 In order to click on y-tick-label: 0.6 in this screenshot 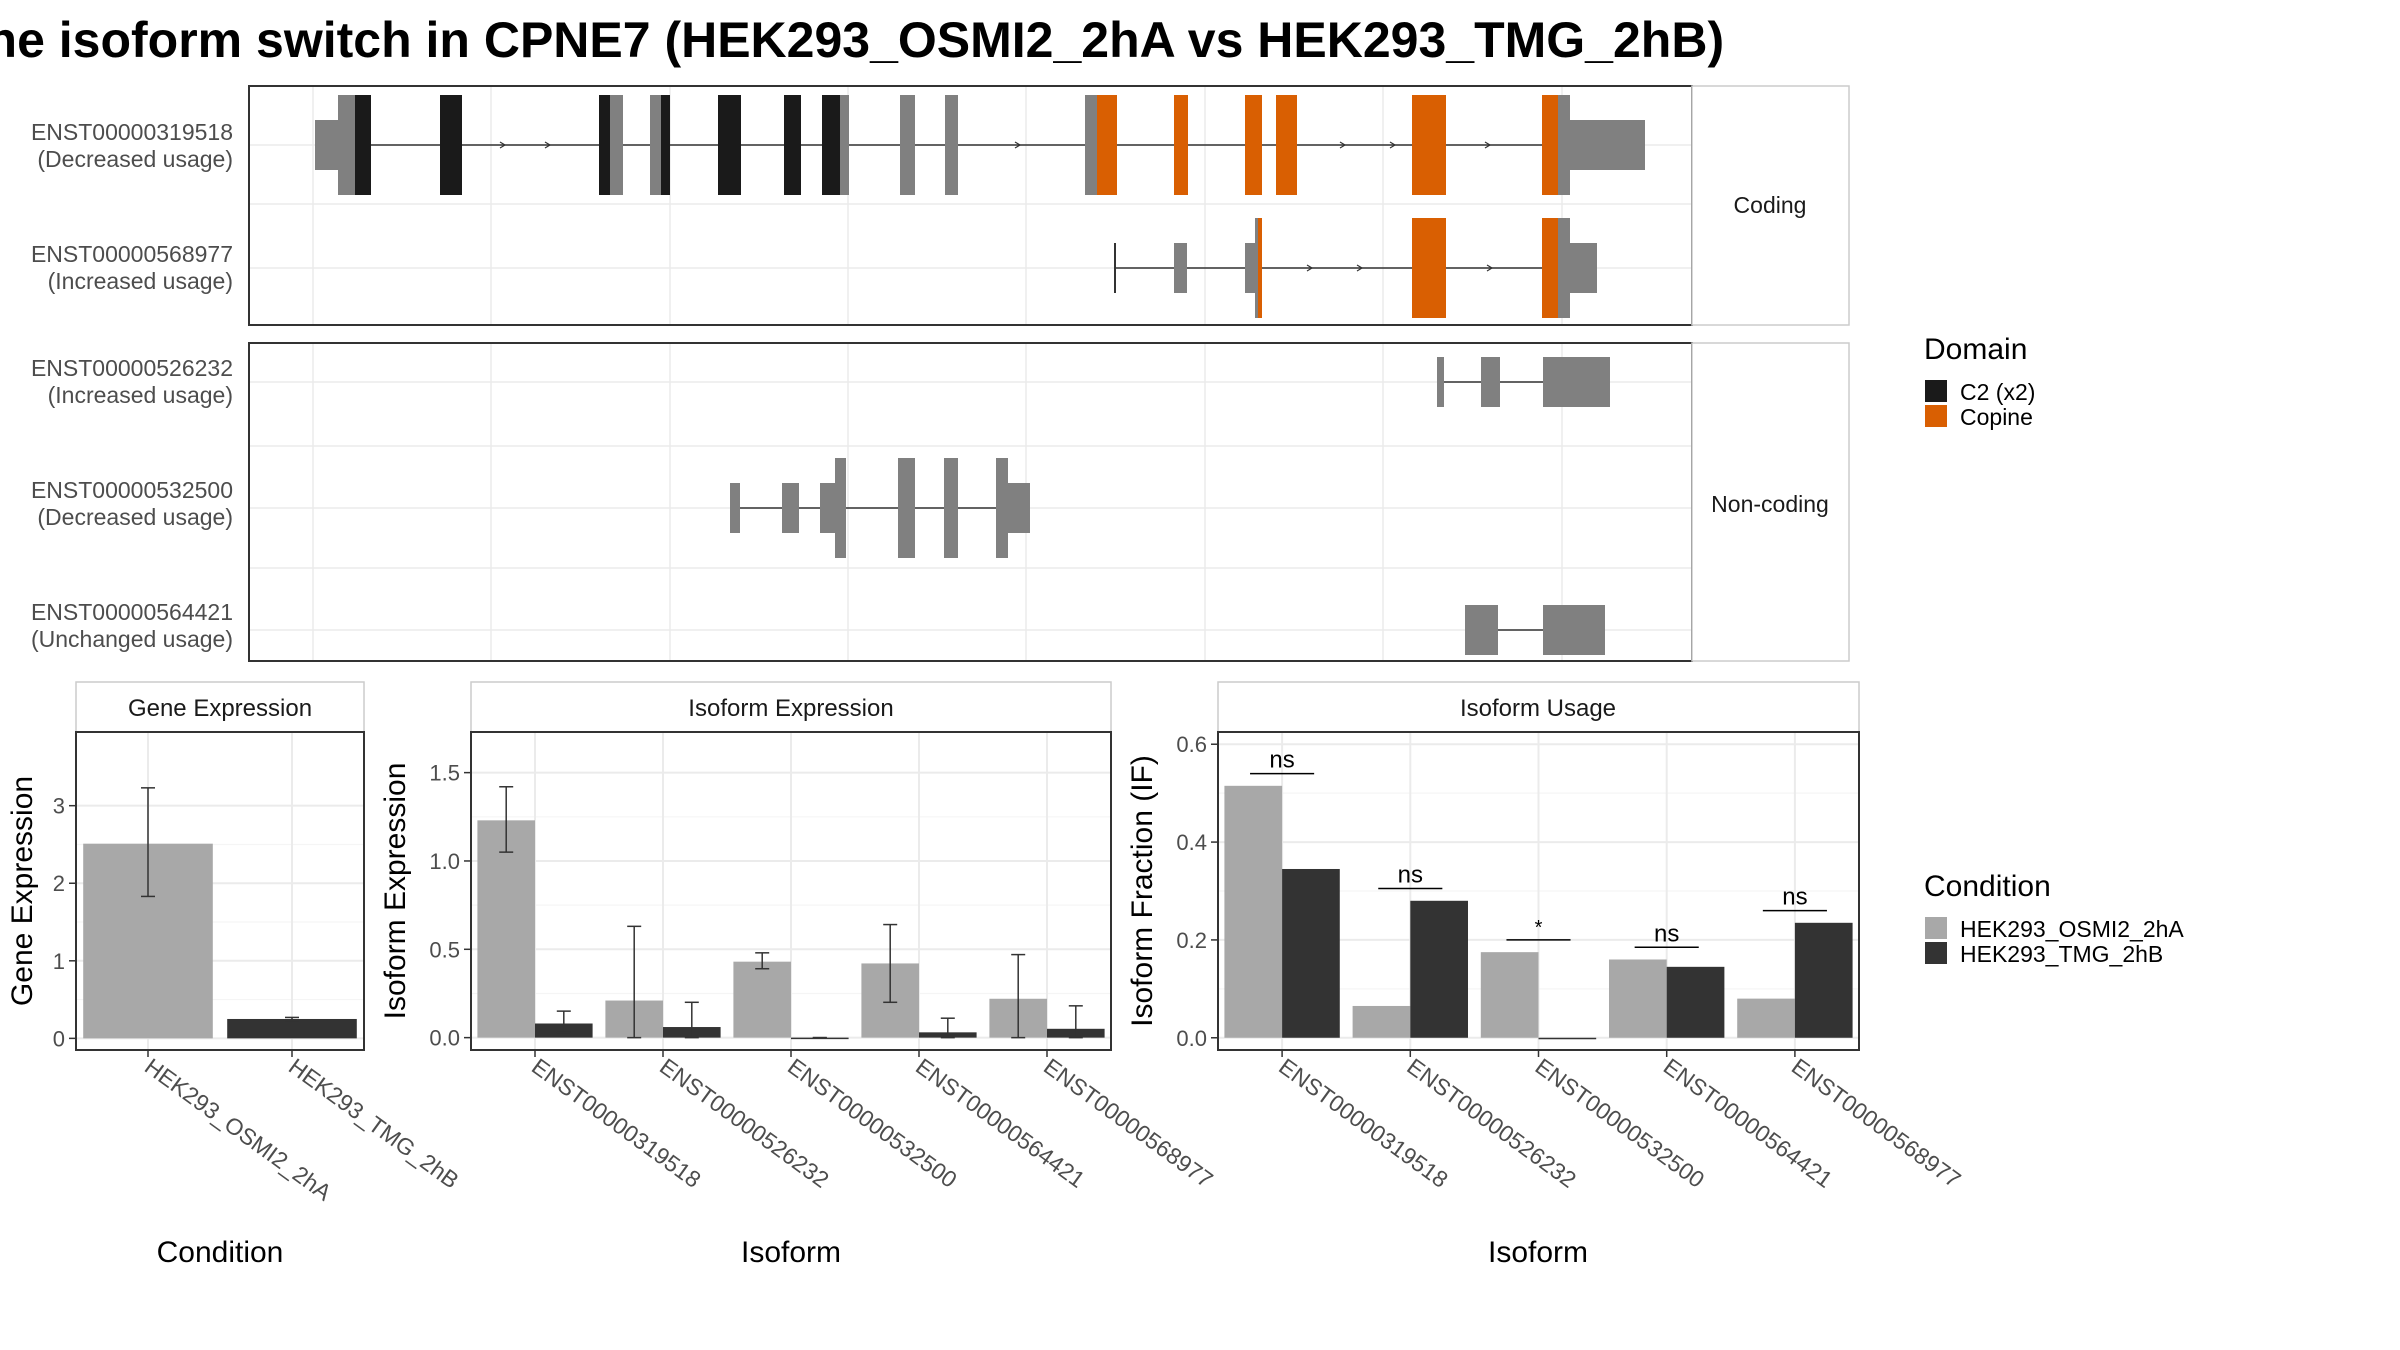, I will do `click(1191, 744)`.